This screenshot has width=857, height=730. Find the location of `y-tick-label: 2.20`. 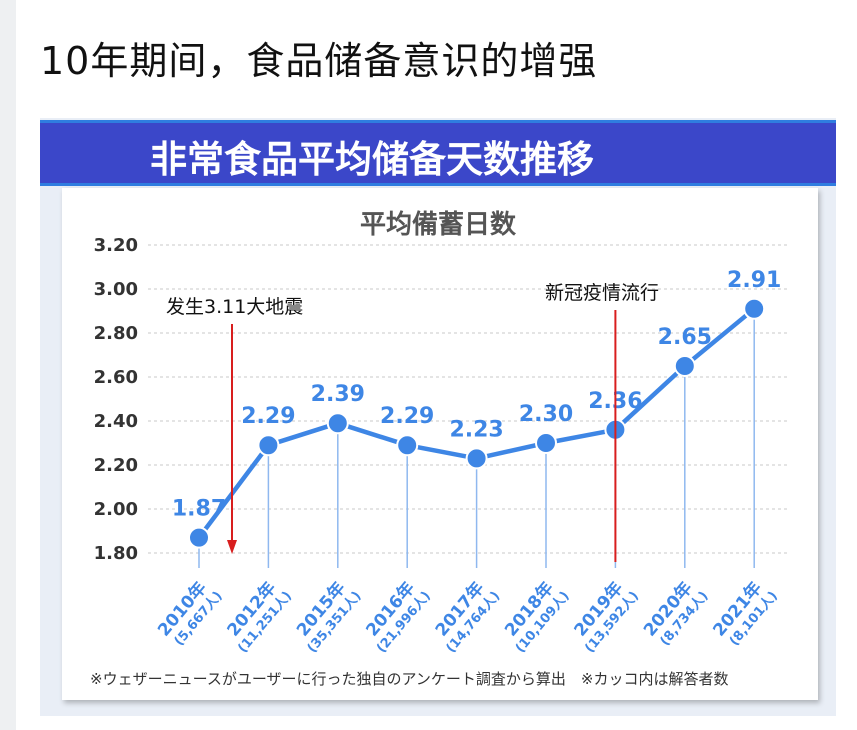

y-tick-label: 2.20 is located at coordinates (116, 465).